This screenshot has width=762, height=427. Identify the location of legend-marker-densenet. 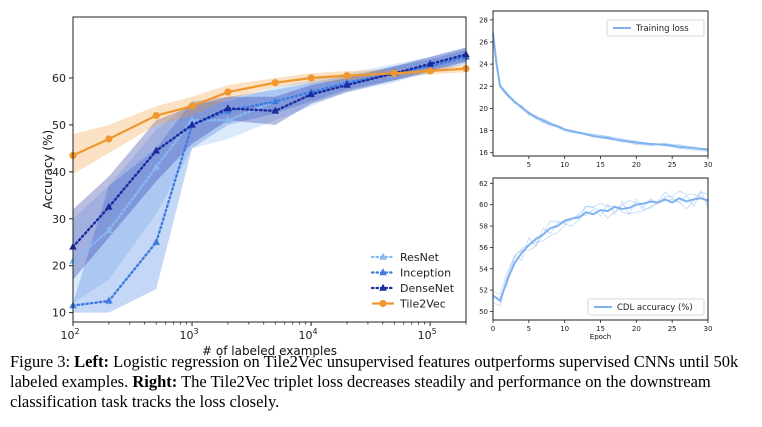
(383, 287).